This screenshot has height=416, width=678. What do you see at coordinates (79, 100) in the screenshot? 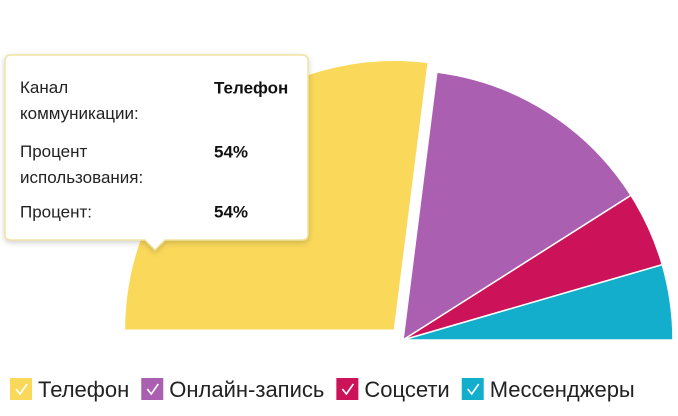
I see `tooltip-label: Канал коммуникации:` at bounding box center [79, 100].